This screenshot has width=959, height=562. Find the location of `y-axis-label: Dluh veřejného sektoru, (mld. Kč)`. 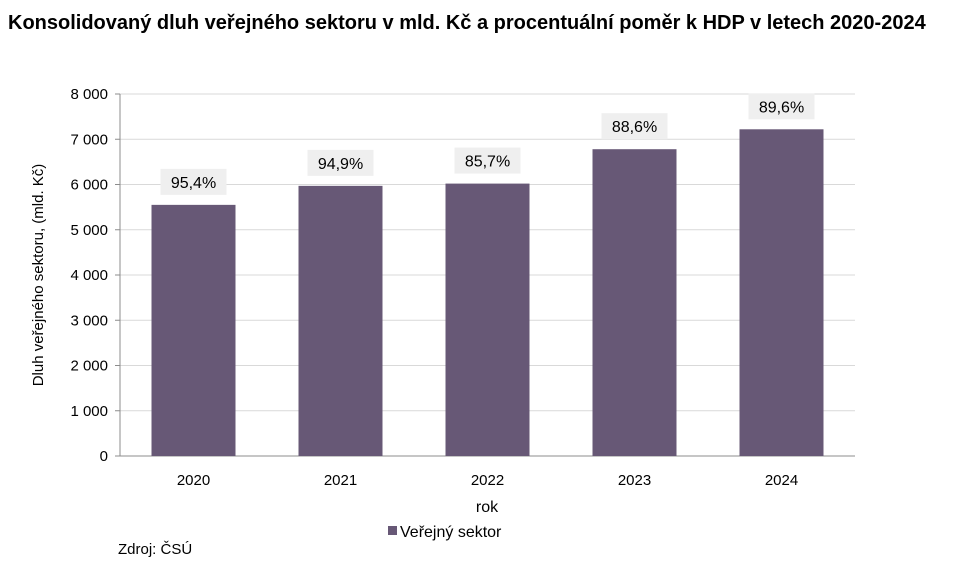

y-axis-label: Dluh veřejného sektoru, (mld. Kč) is located at coordinates (38, 275).